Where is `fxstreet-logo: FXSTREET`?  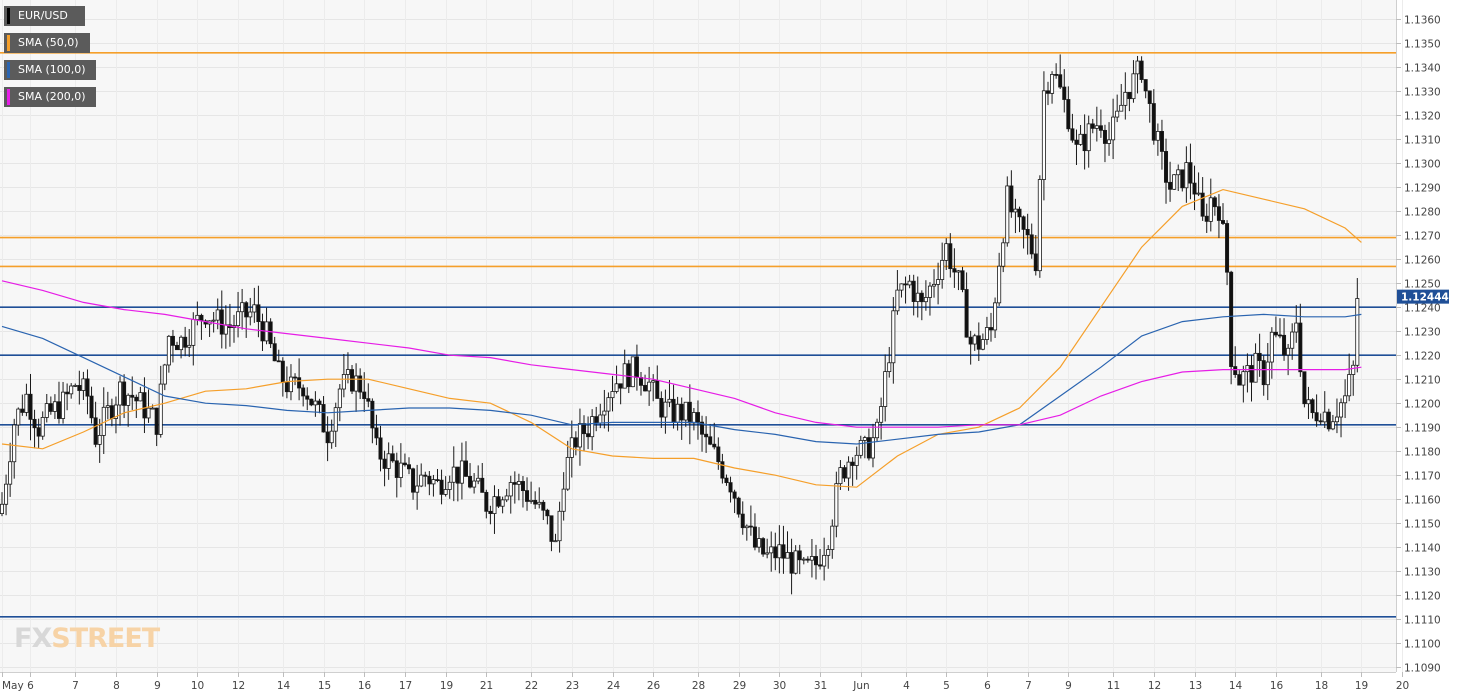 fxstreet-logo: FXSTREET is located at coordinates (87, 638).